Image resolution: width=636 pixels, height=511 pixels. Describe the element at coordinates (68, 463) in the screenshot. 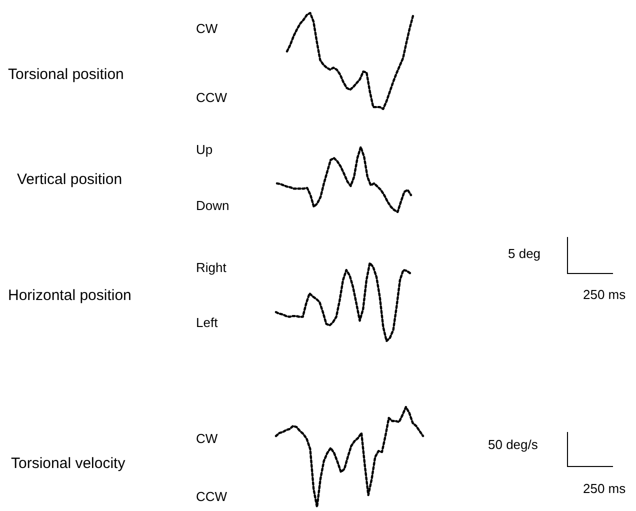

I see `y-axis-title: Torsional velocity` at that location.